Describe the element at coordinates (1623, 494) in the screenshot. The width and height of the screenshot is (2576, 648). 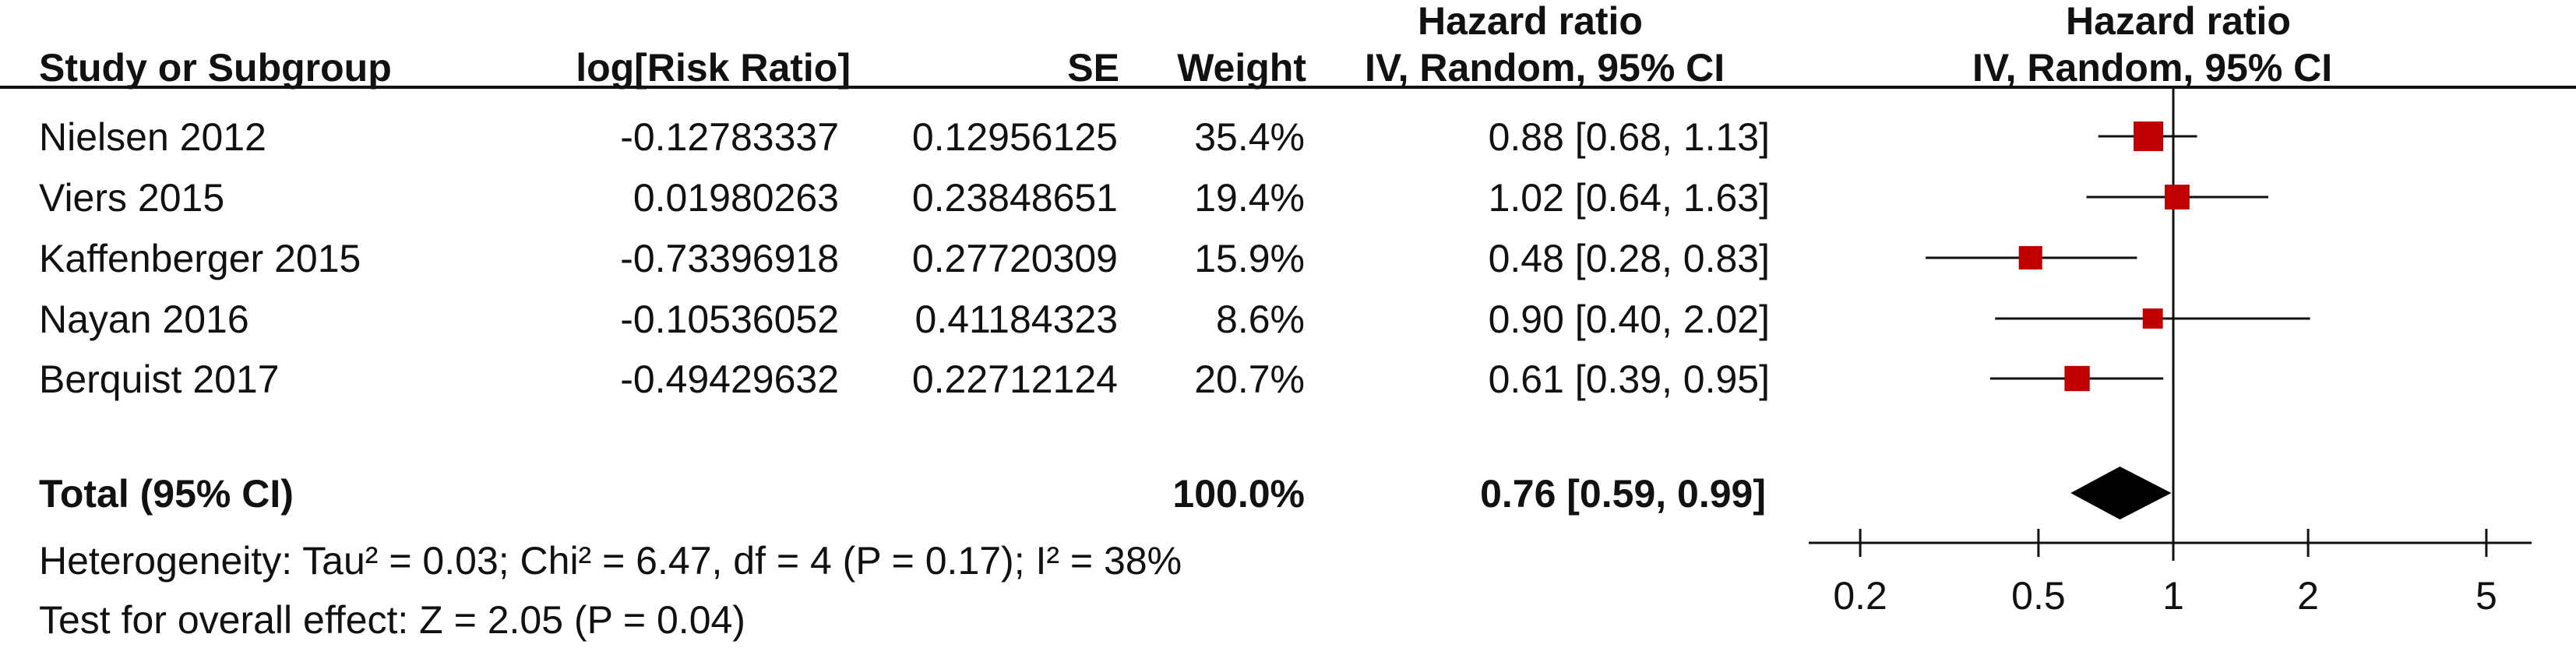
I see `total-ci: 0.76 [0.59, 0.99]` at that location.